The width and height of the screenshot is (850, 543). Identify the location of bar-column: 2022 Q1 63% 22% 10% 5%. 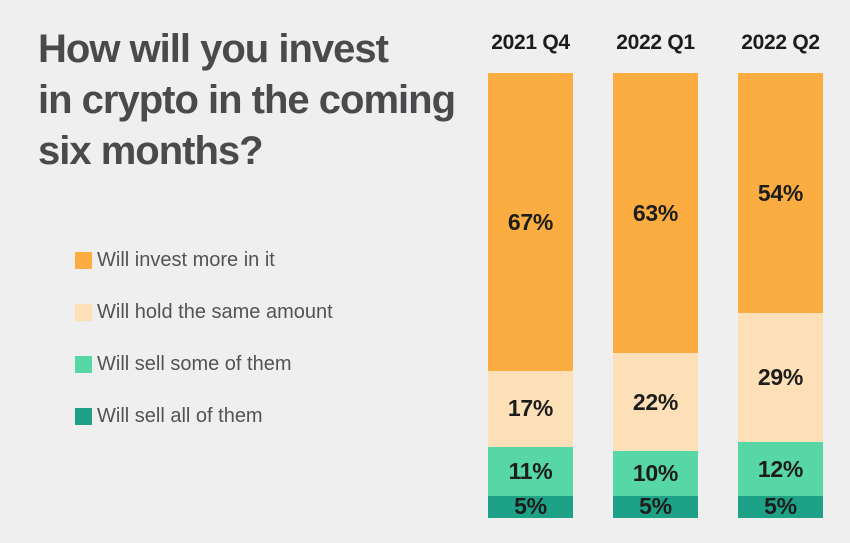
(655, 274).